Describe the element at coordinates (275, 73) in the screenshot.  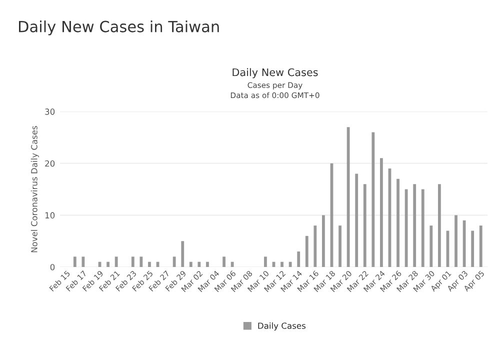
I see `chart-subtitle: Daily New Cases` at that location.